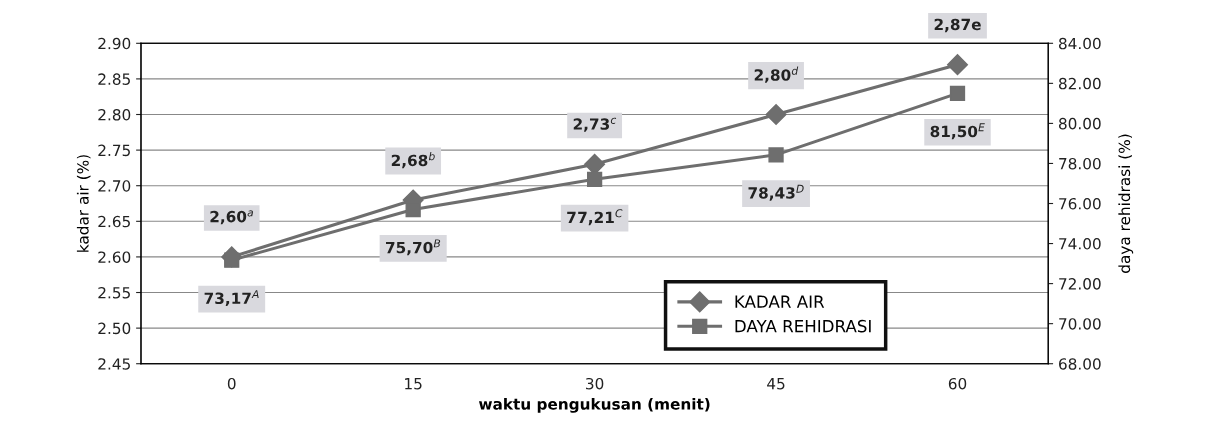  What do you see at coordinates (114, 328) in the screenshot?
I see `y-tick-label: 2.50` at bounding box center [114, 328].